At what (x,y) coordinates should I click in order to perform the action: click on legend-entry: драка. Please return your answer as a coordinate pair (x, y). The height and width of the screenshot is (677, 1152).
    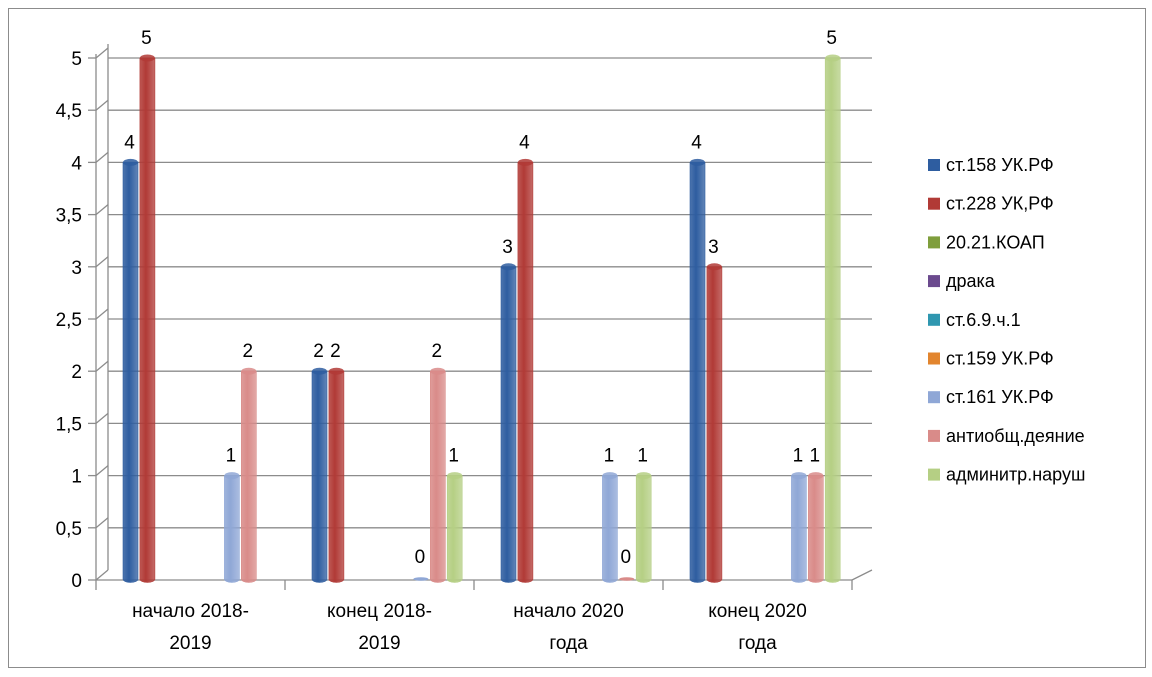
    Looking at the image, I should click on (971, 281).